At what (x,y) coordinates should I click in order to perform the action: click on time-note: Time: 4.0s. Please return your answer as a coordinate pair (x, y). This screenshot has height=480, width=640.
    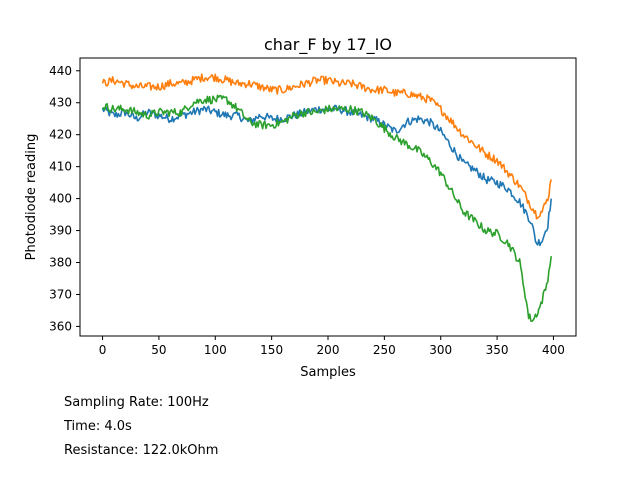
    Looking at the image, I should click on (98, 426).